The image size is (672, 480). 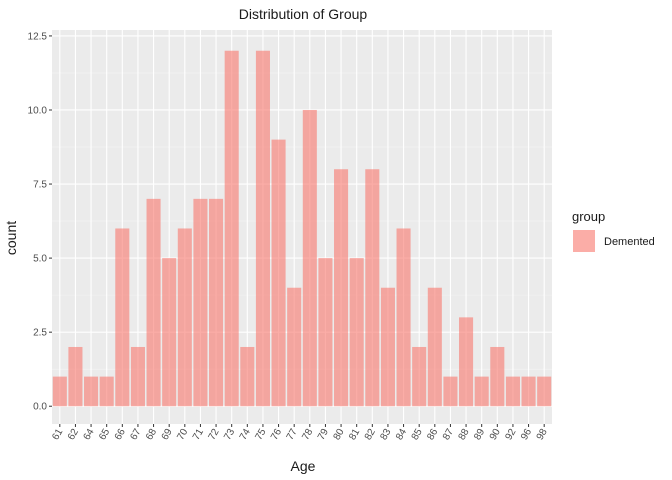 What do you see at coordinates (629, 242) in the screenshot?
I see `legend-label-demented: Demented` at bounding box center [629, 242].